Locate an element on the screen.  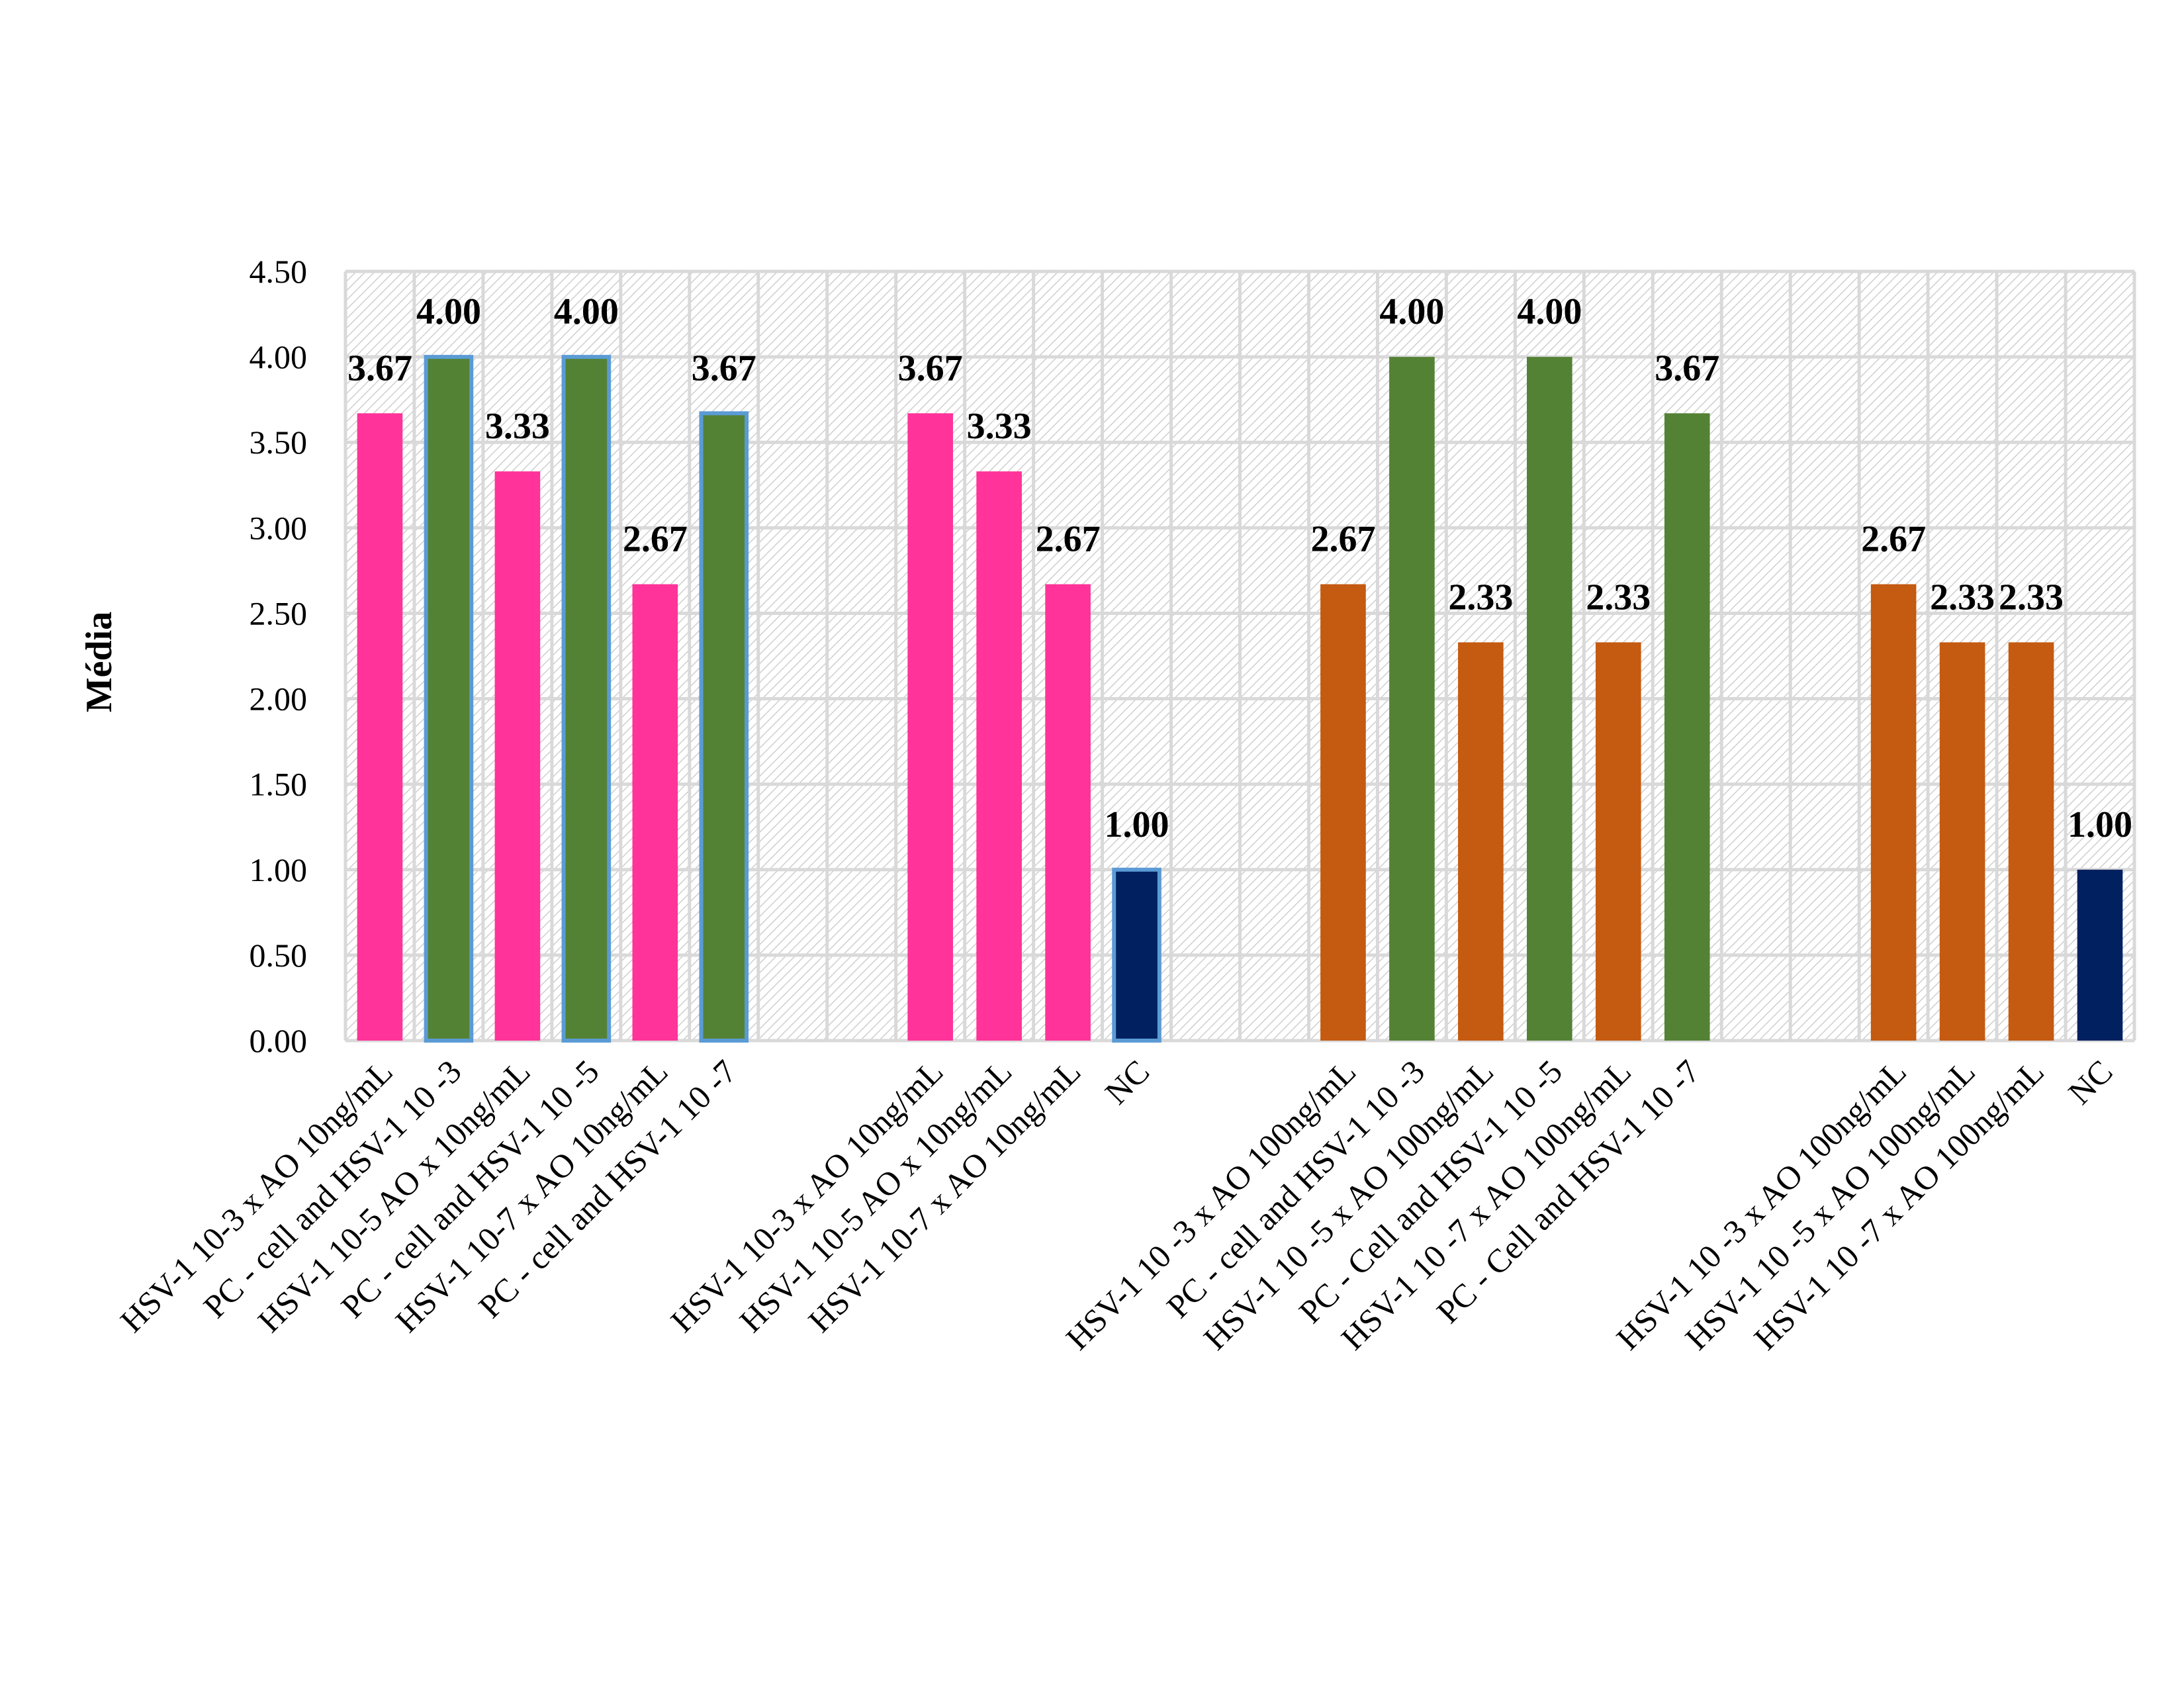
y-tick-label: 2.00 is located at coordinates (279, 699).